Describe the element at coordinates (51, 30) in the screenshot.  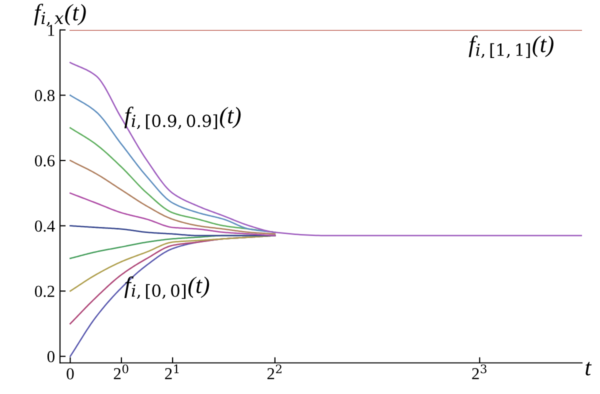
I see `y-tick-label: 1` at that location.